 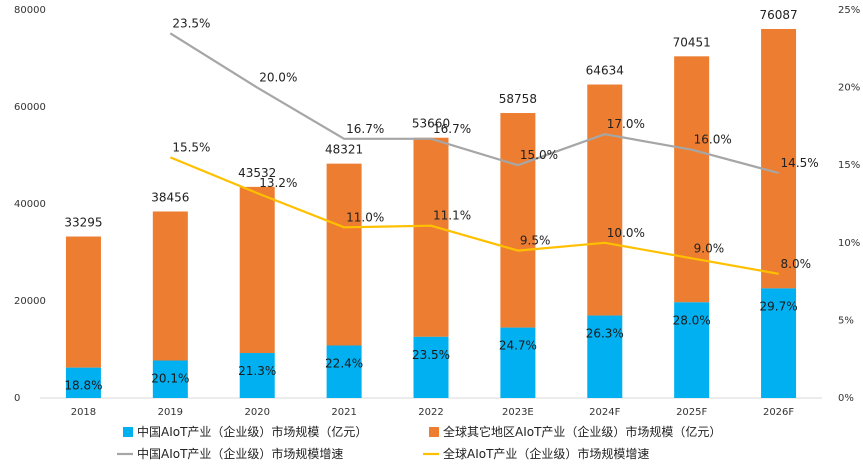 I want to click on bar-share-label: 21.3%, so click(x=257, y=371).